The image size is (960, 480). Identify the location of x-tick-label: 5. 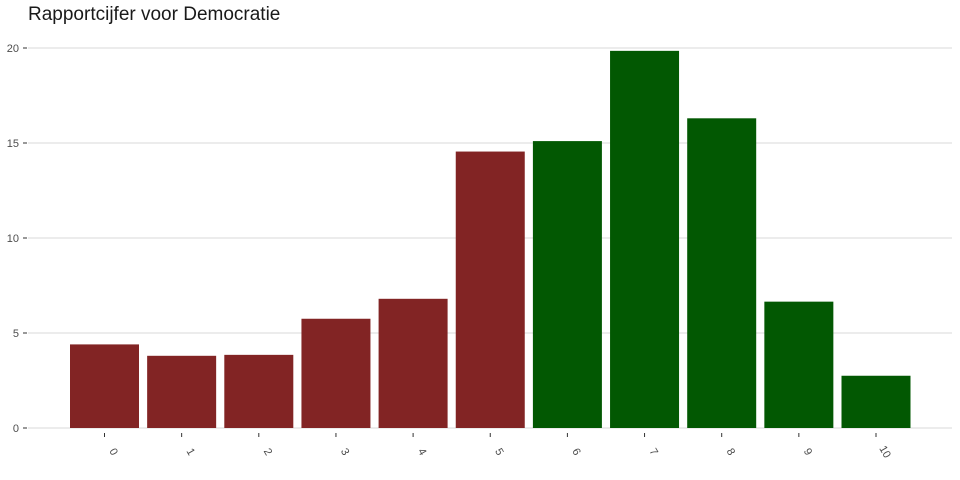
(498, 451).